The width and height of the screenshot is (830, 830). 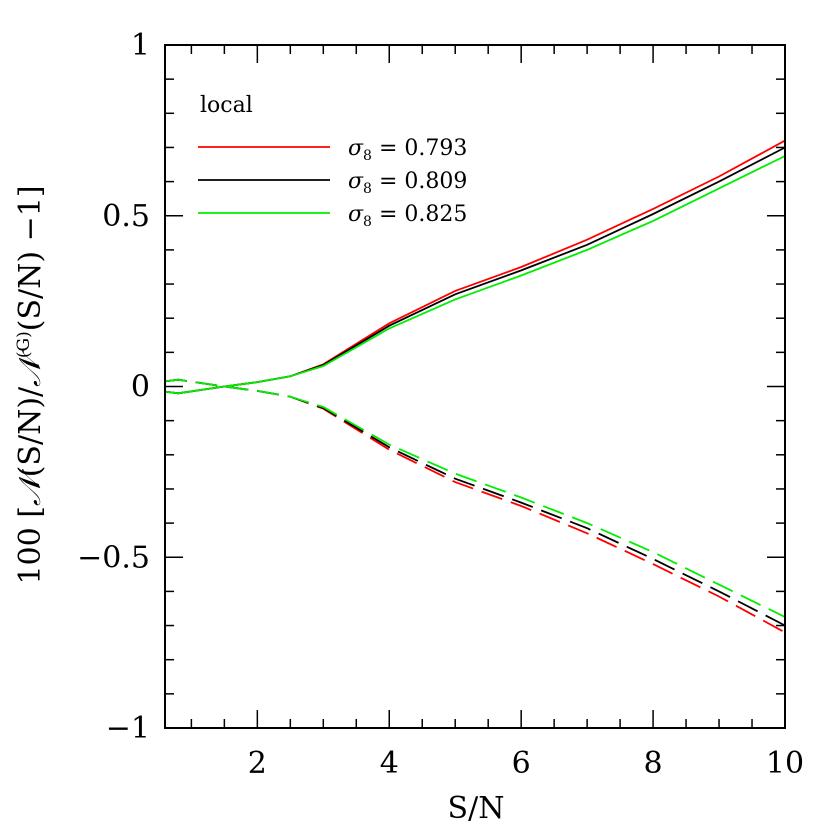 What do you see at coordinates (407, 216) in the screenshot?
I see `legend-label-0.825: σ8 = 0.825` at bounding box center [407, 216].